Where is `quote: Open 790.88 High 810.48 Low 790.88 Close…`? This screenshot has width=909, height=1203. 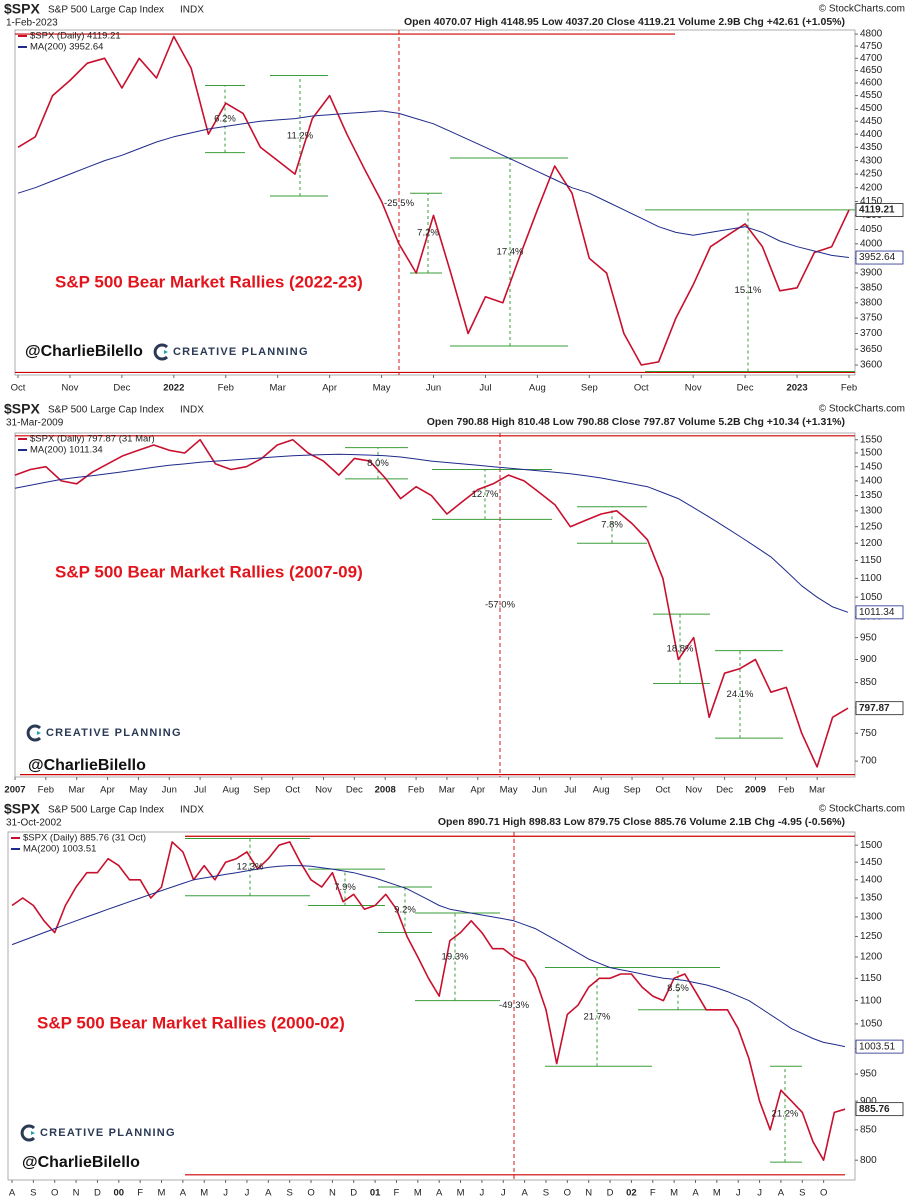 quote: Open 790.88 High 810.48 Low 790.88 Close… is located at coordinates (636, 422).